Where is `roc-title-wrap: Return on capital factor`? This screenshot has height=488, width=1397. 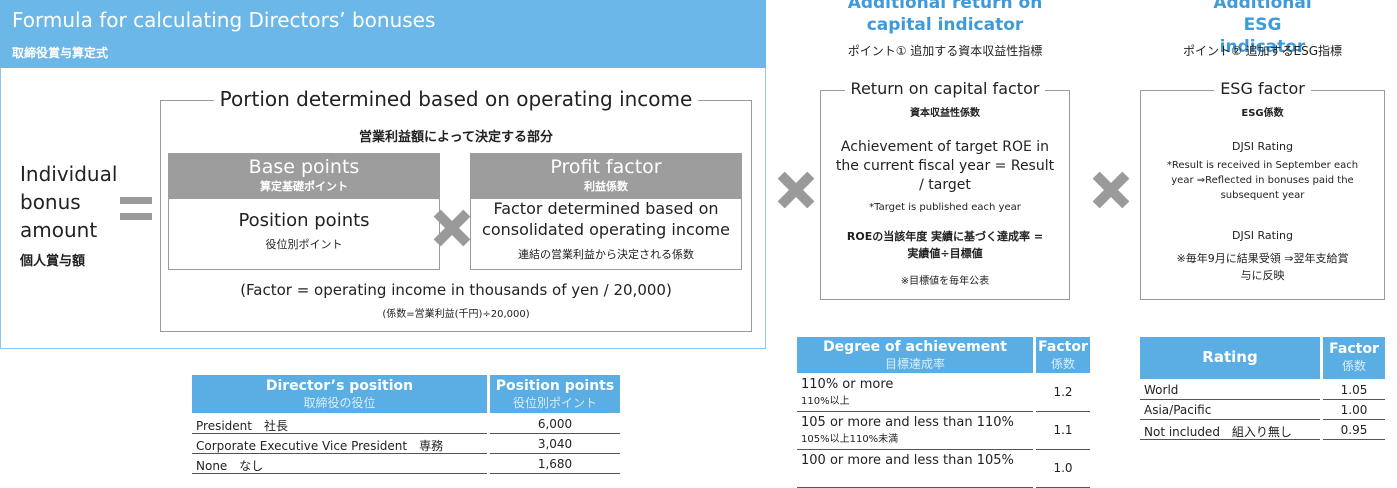 roc-title-wrap: Return on capital factor is located at coordinates (945, 88).